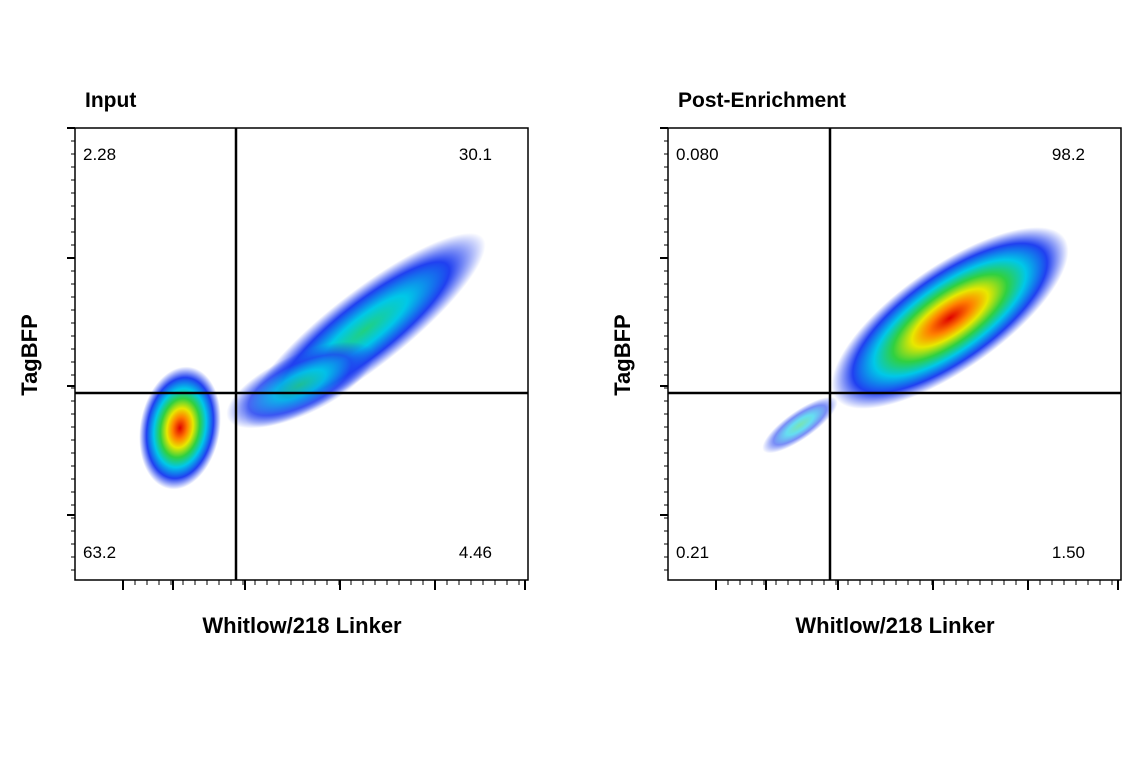 This screenshot has height=768, width=1141. What do you see at coordinates (1068, 154) in the screenshot?
I see `quadrant-percent: 98.2` at bounding box center [1068, 154].